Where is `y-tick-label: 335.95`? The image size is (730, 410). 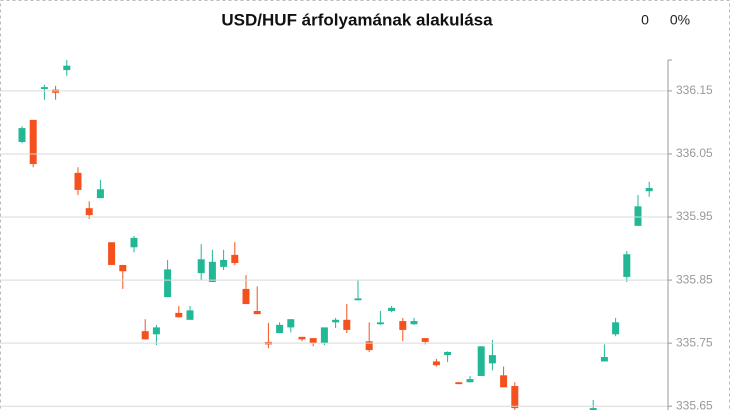
y-tick-label: 335.95 is located at coordinates (694, 216).